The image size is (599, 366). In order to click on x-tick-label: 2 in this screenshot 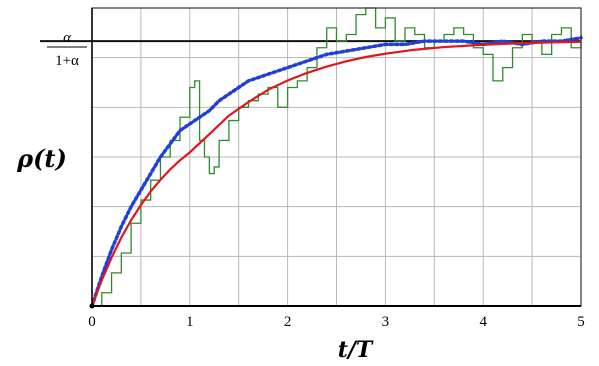, I will do `click(288, 322)`.